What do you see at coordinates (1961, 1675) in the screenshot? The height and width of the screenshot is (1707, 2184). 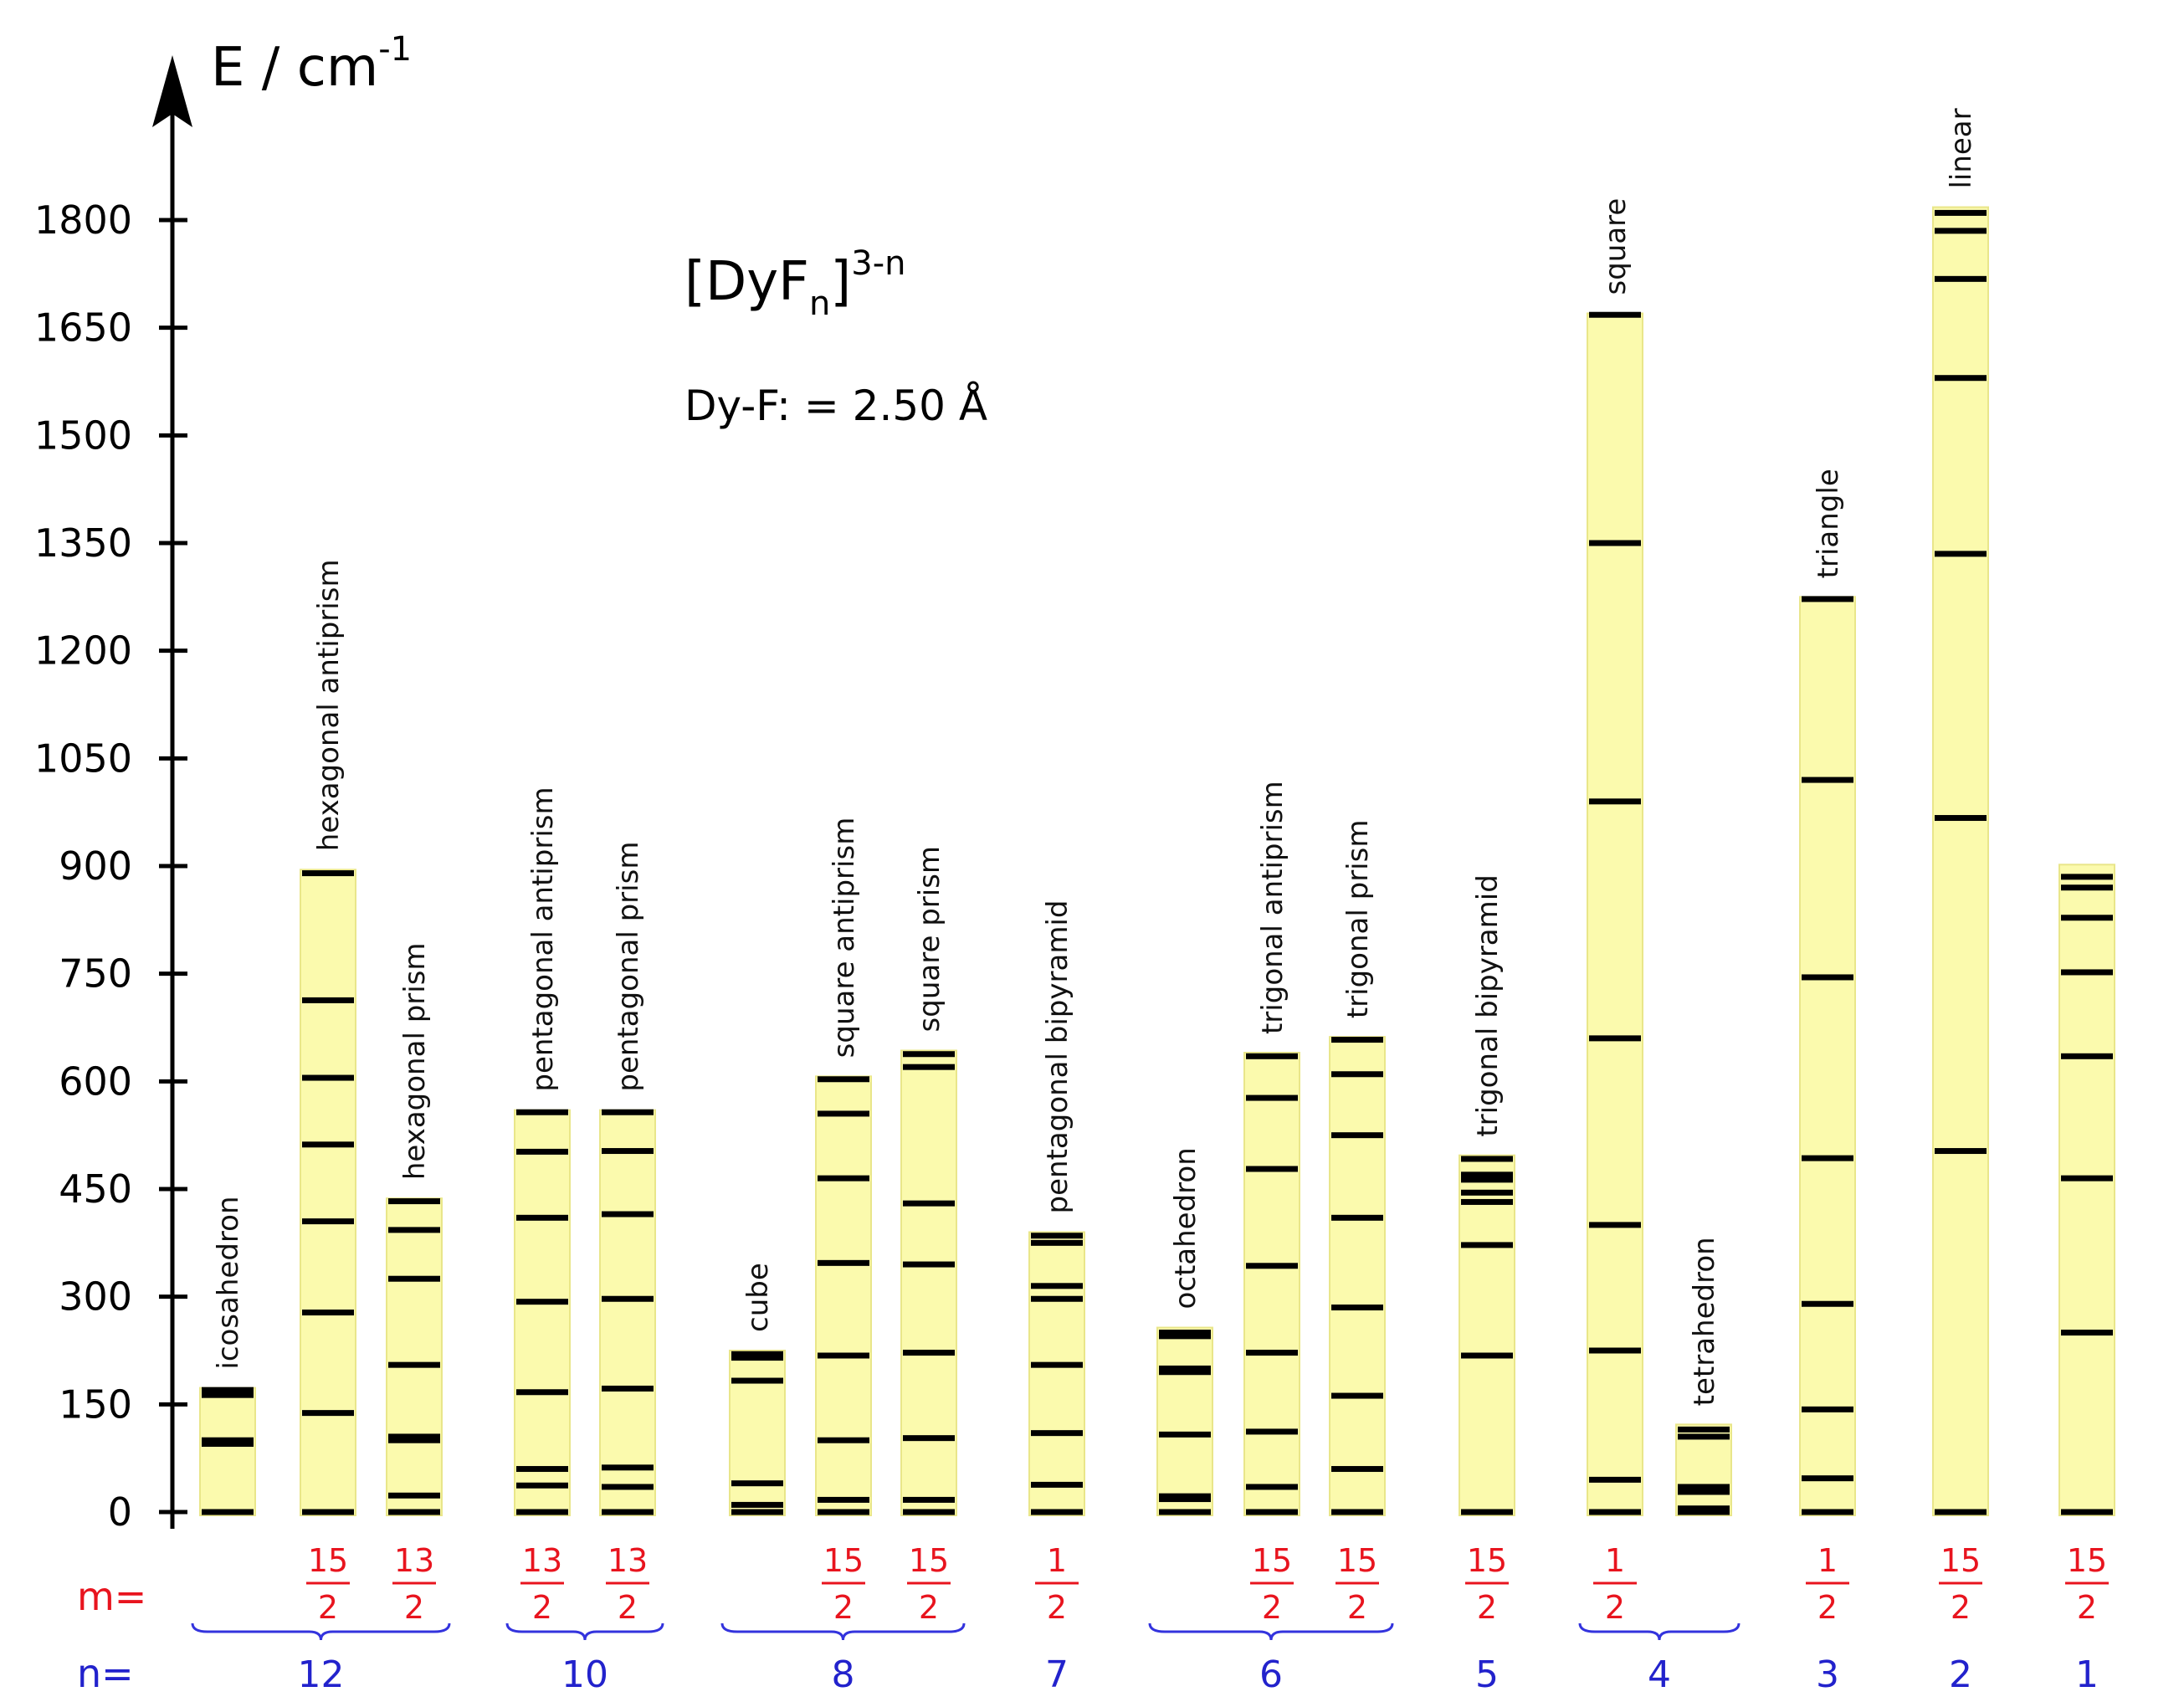 I see `n-value: 2` at bounding box center [1961, 1675].